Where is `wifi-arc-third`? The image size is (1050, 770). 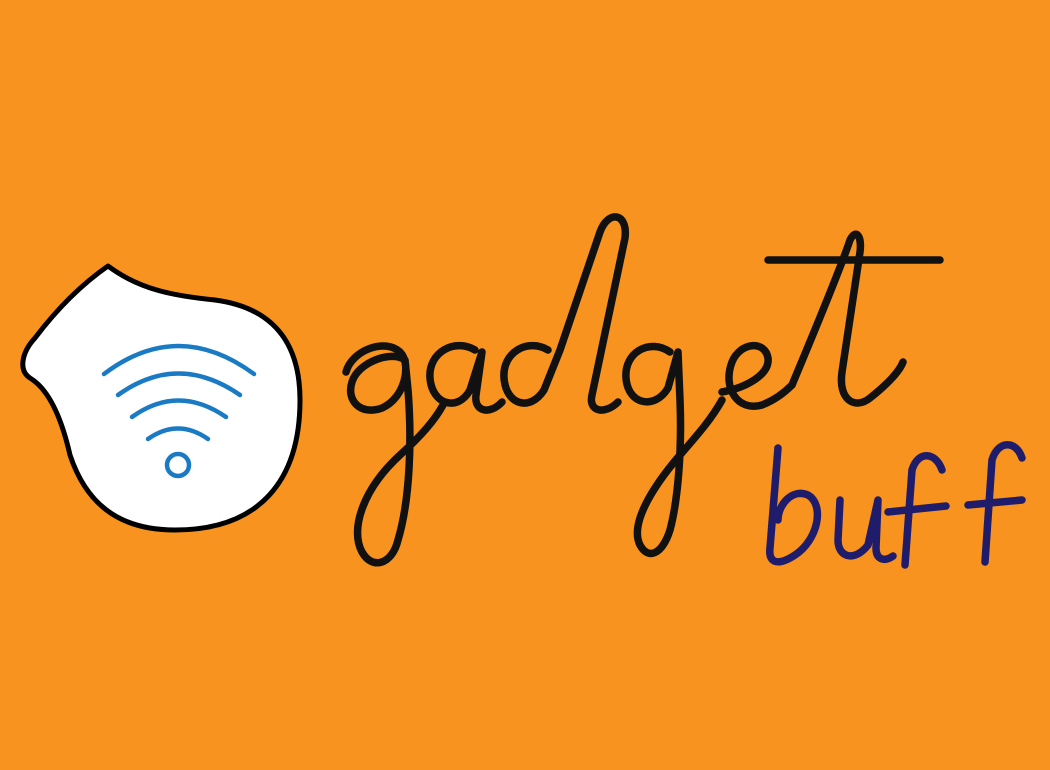 wifi-arc-third is located at coordinates (179, 409).